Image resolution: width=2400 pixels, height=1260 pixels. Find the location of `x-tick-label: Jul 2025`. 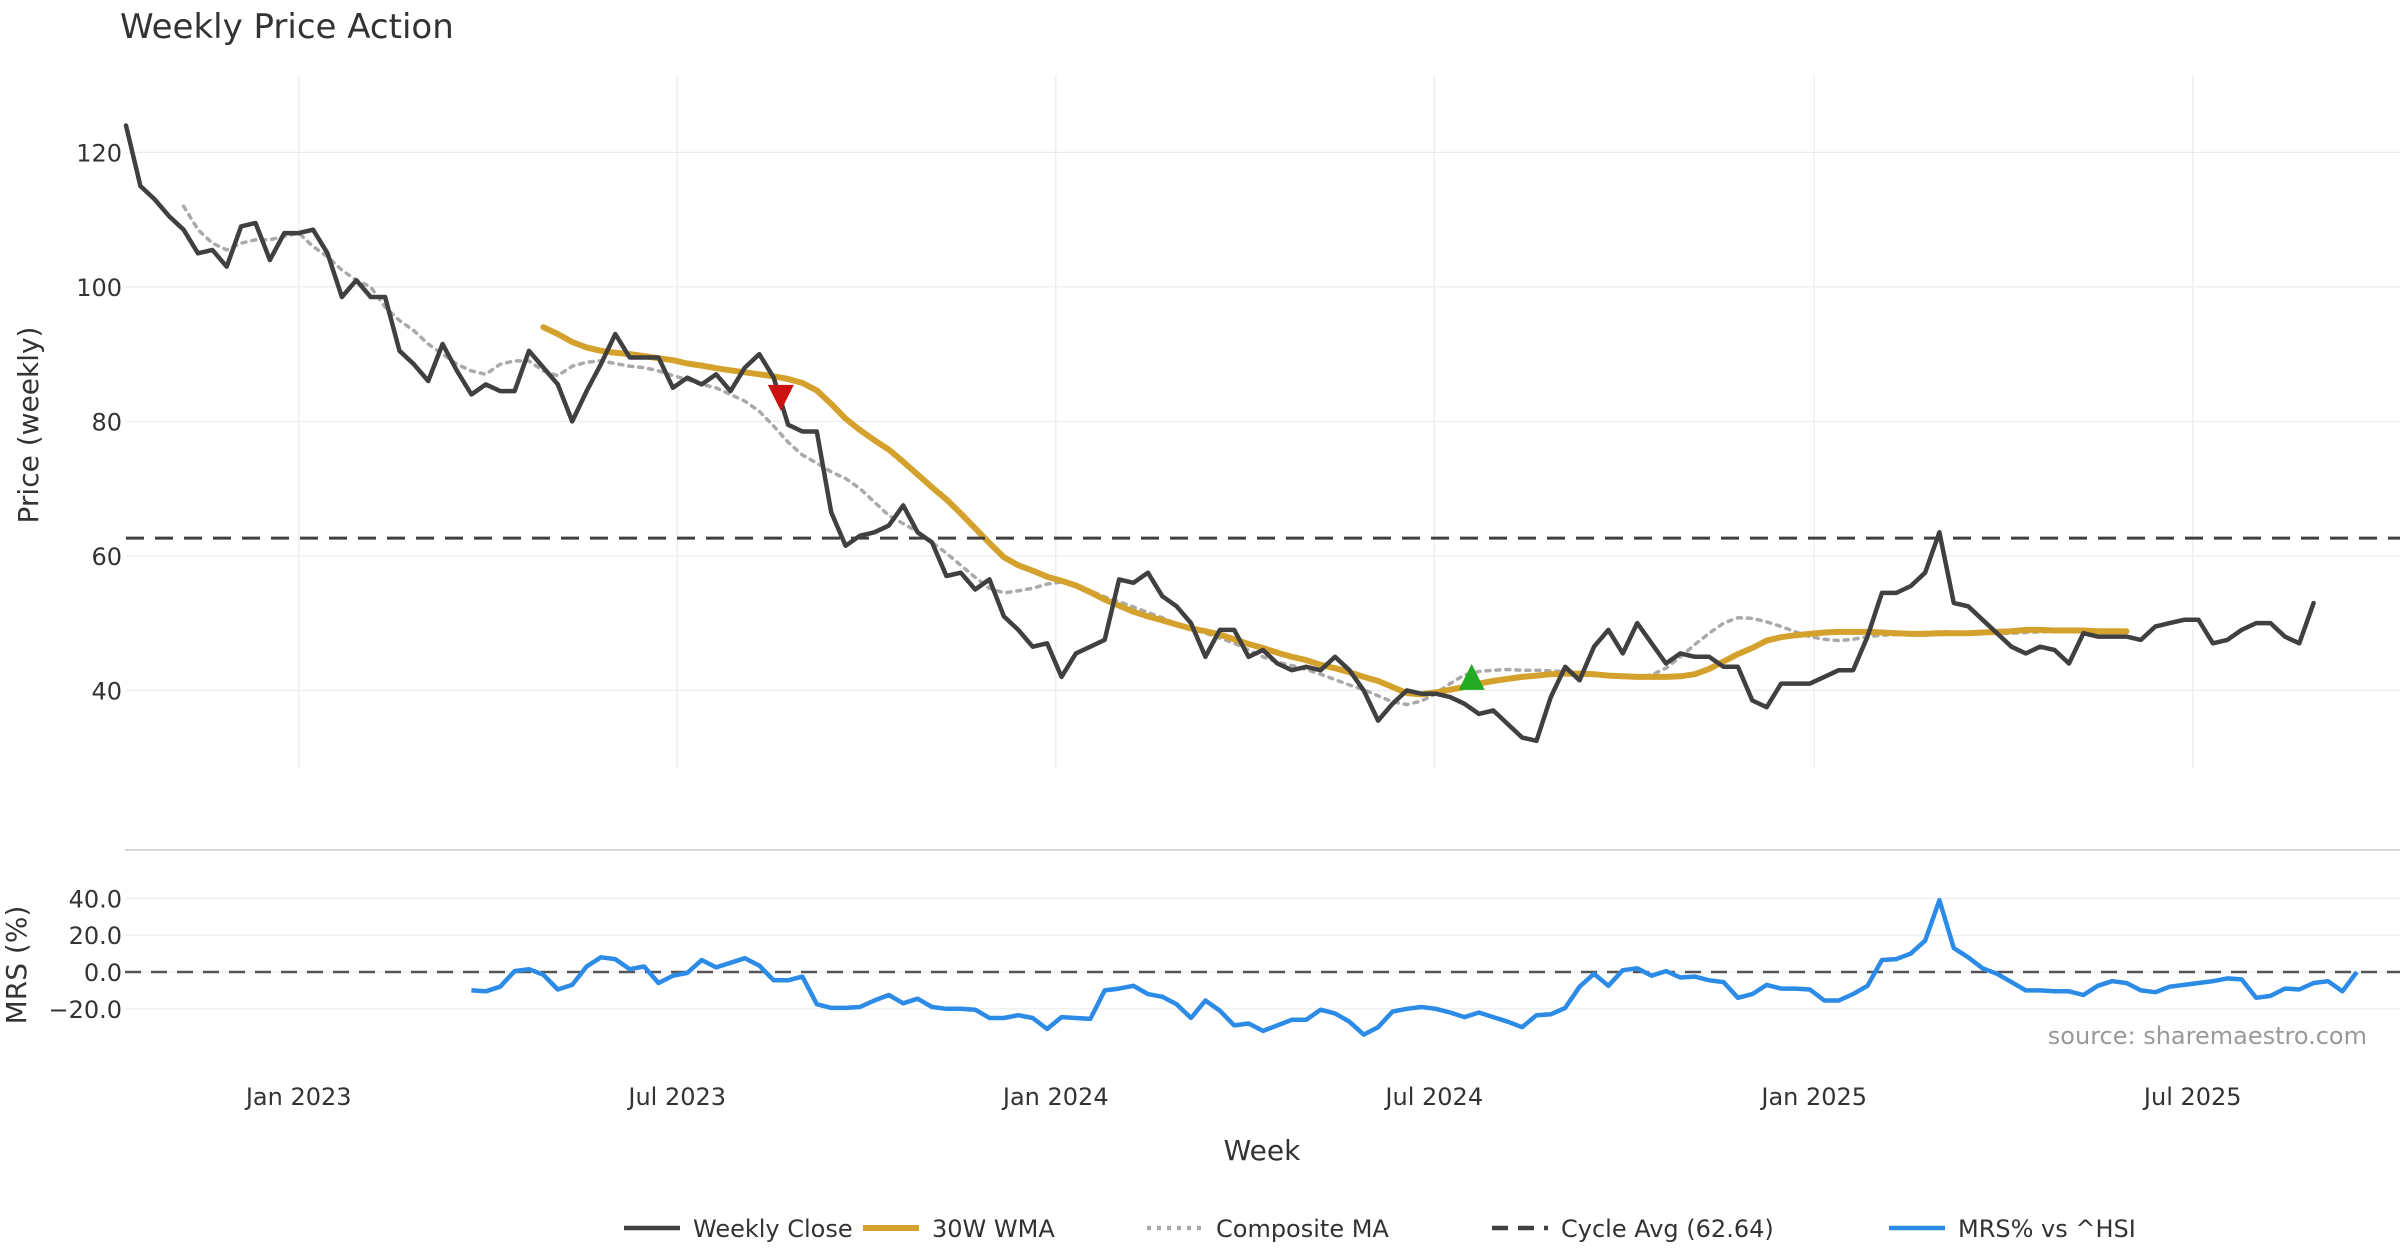

x-tick-label: Jul 2025 is located at coordinates (2192, 1097).